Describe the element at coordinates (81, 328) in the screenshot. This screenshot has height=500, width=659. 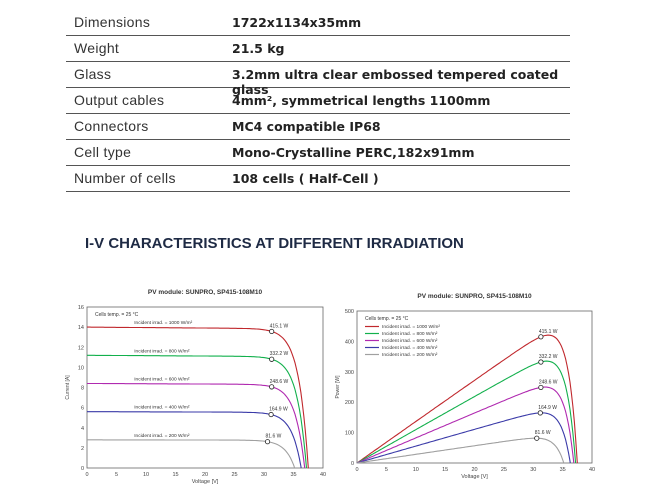
I see `y-tick-label: 14` at that location.